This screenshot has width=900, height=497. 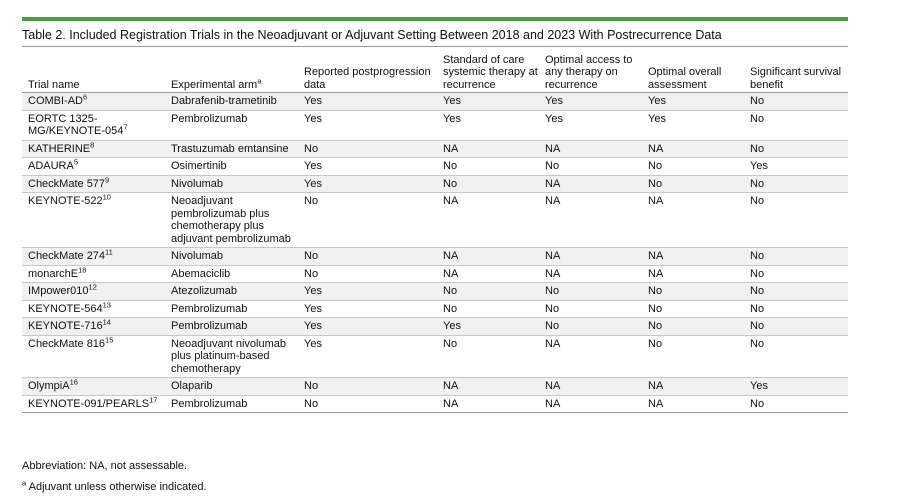 What do you see at coordinates (435, 184) in the screenshot?
I see `table-row: CheckMate 5779 Nivolumab Yes No NA No No` at bounding box center [435, 184].